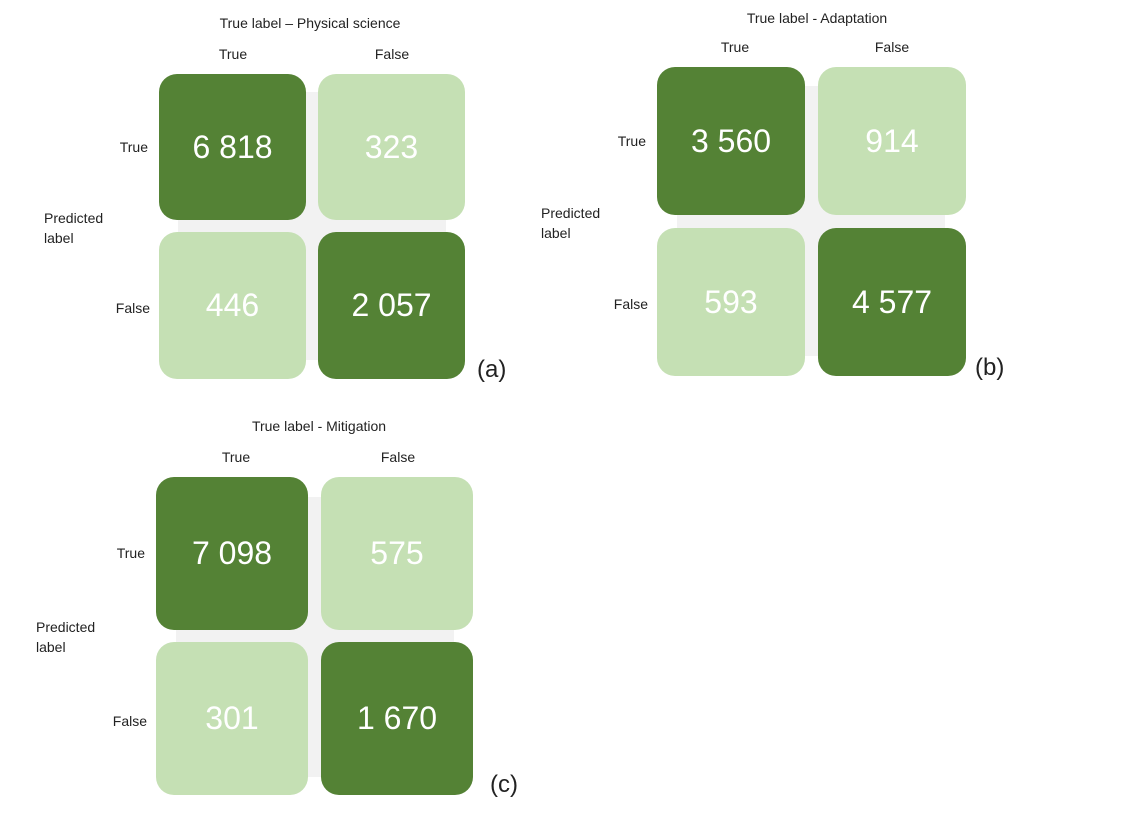 The image size is (1143, 834). I want to click on panel-b-cell-true-false: 914, so click(892, 141).